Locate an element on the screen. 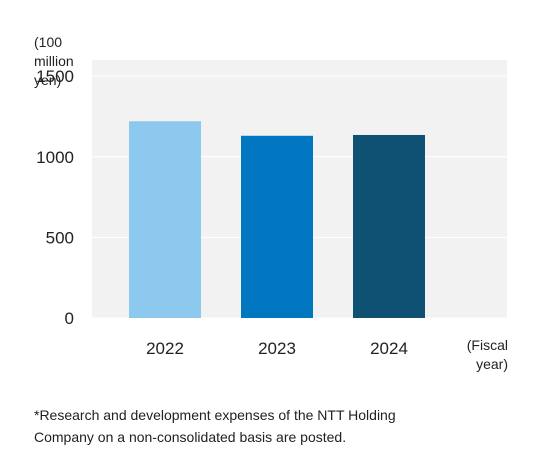 The width and height of the screenshot is (542, 473). bar-2023 is located at coordinates (277, 226).